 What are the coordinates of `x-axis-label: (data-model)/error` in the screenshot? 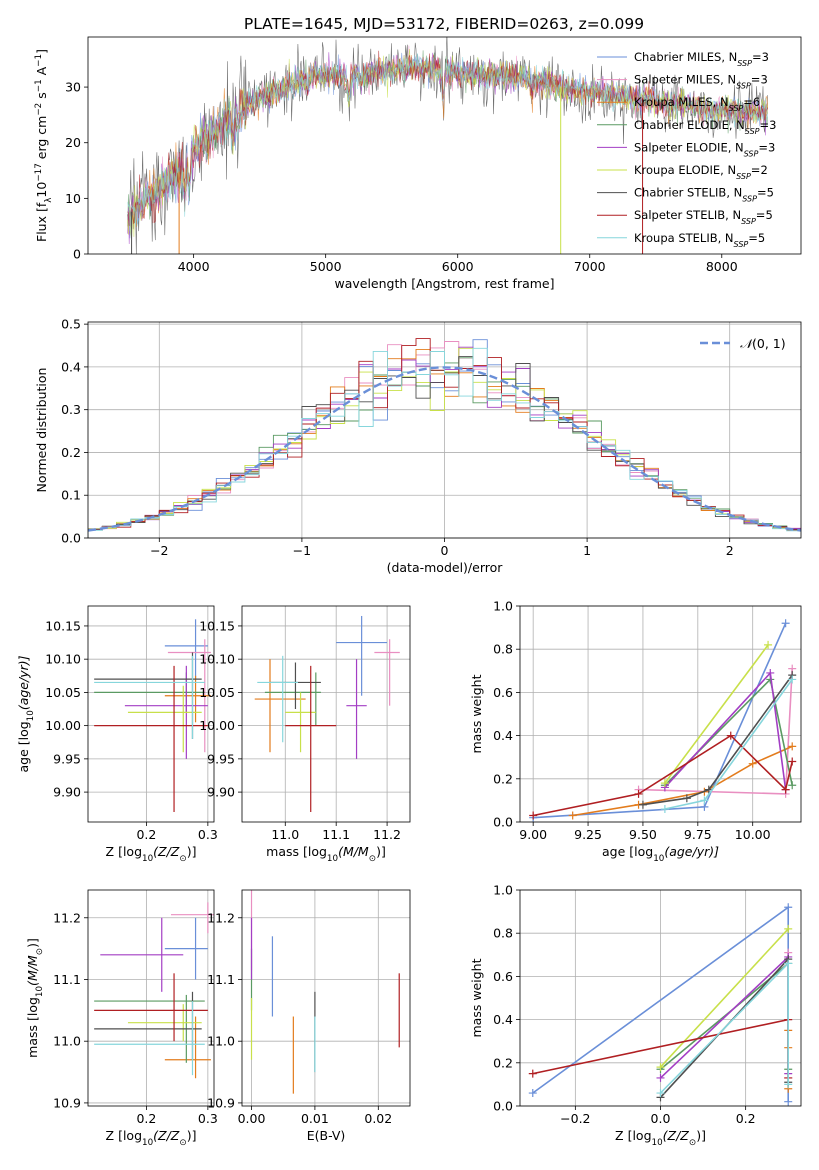 It's located at (445, 567).